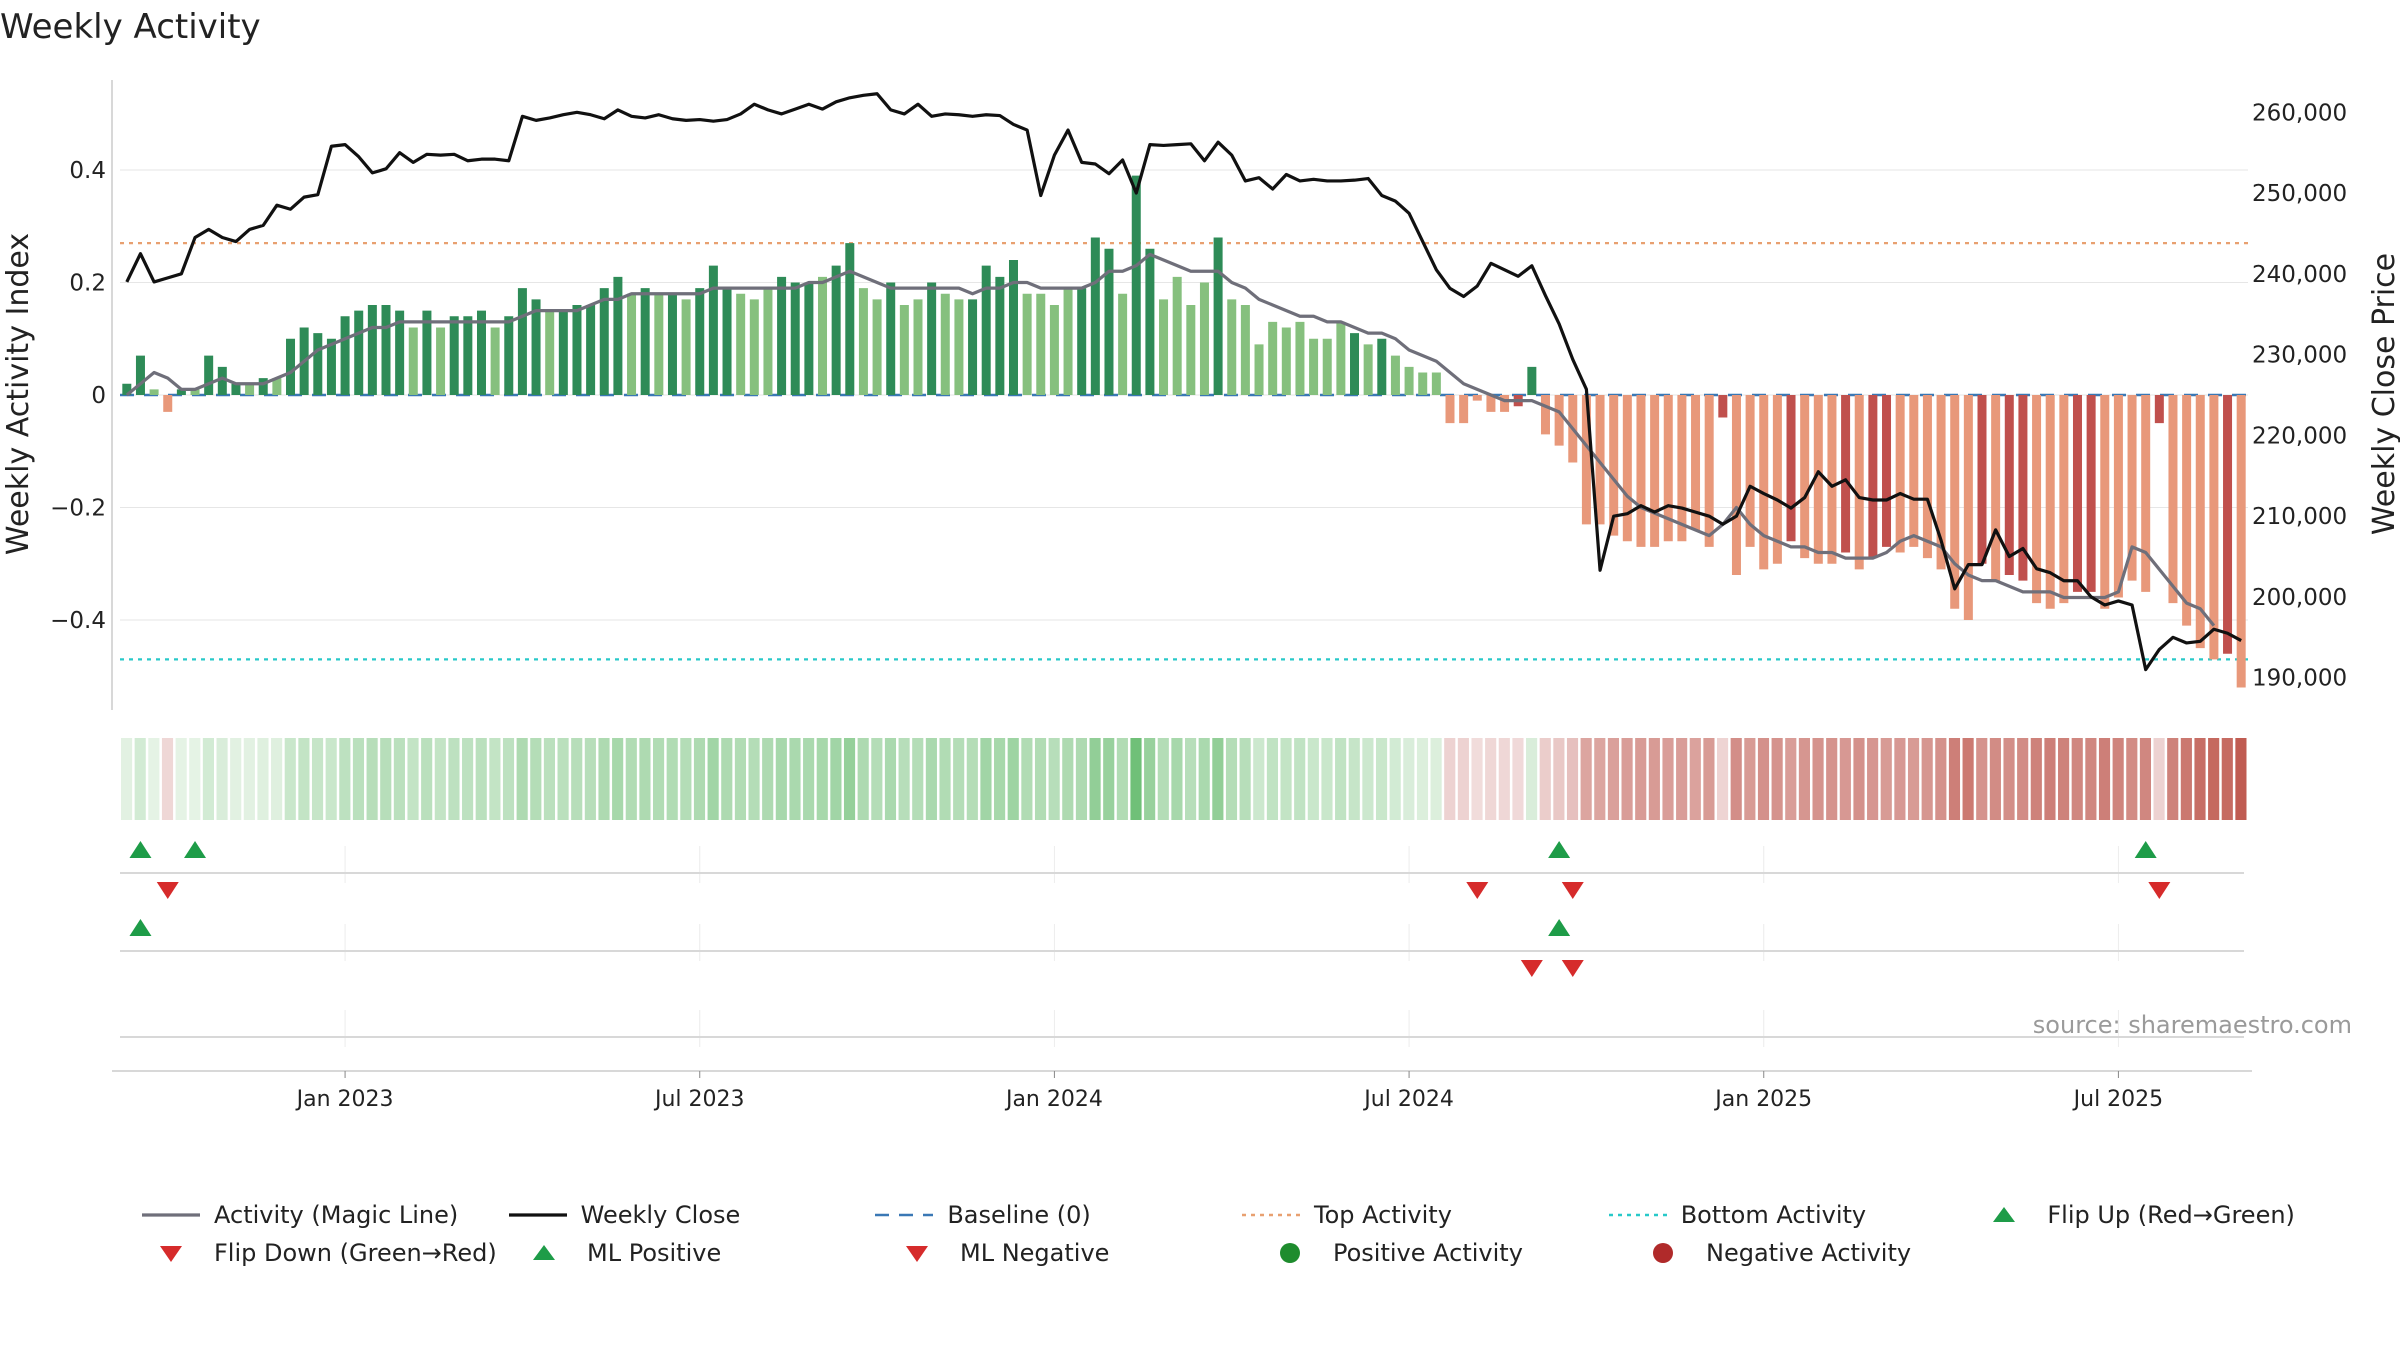  What do you see at coordinates (87, 171) in the screenshot?
I see `y-tick-label: 0.4` at bounding box center [87, 171].